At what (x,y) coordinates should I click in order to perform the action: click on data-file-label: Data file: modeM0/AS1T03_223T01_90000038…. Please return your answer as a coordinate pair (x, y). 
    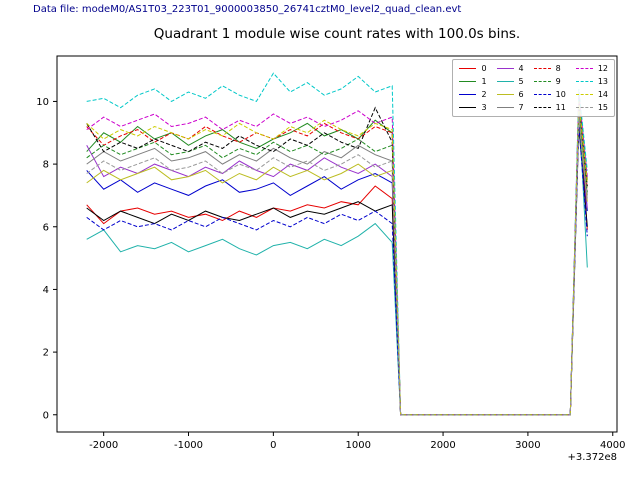
    Looking at the image, I should click on (247, 9).